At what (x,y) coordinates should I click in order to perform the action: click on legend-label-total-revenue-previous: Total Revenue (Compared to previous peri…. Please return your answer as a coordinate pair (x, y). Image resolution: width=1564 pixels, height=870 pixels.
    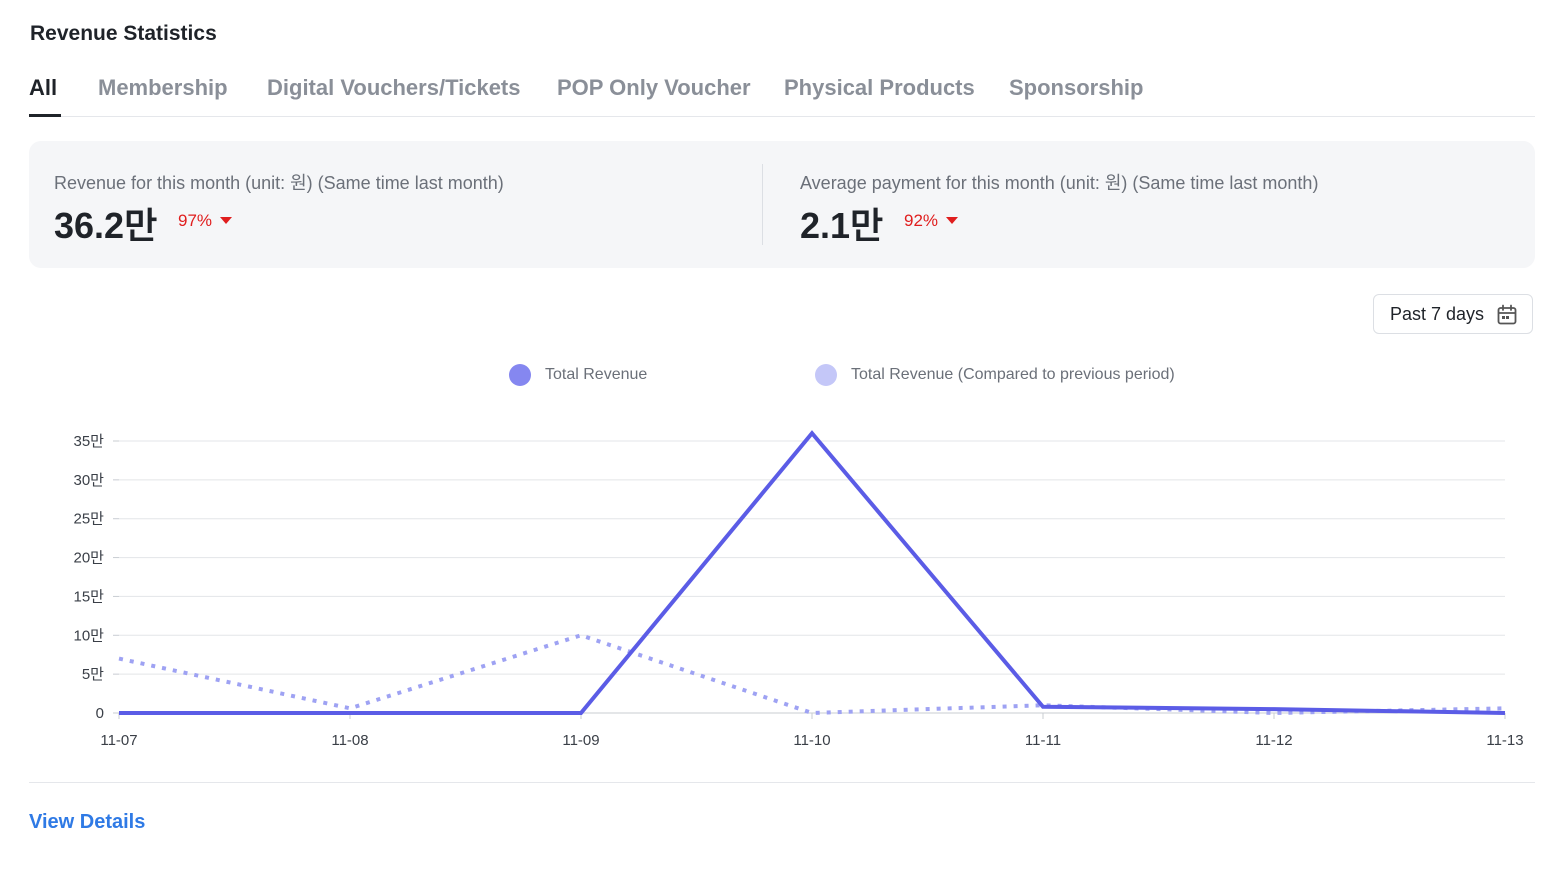
    Looking at the image, I should click on (1013, 374).